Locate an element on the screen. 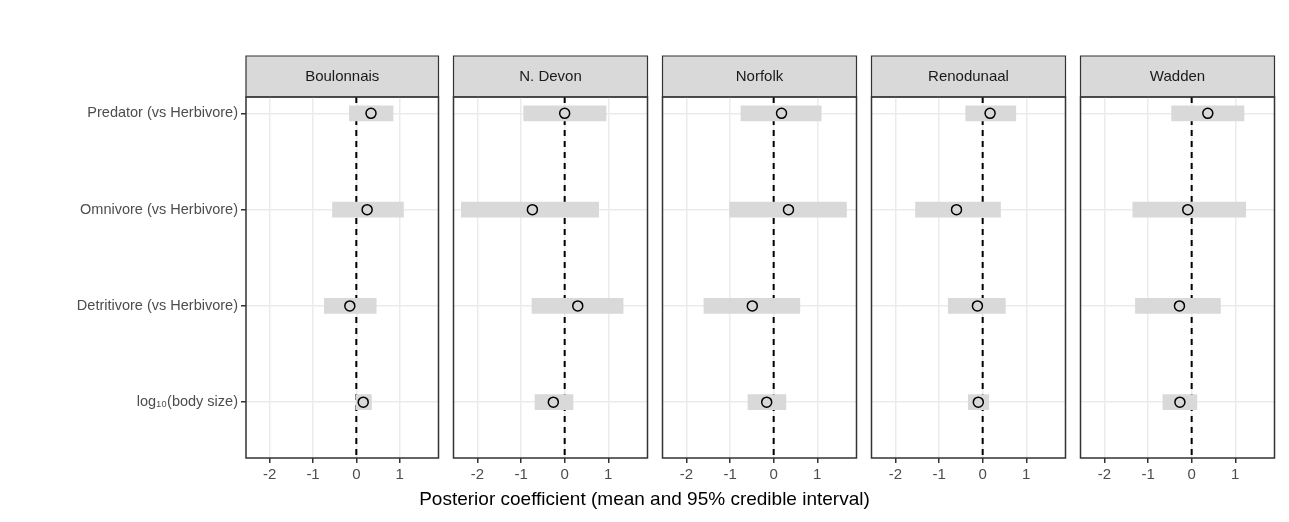  chart-title: Wadden is located at coordinates (1177, 75).